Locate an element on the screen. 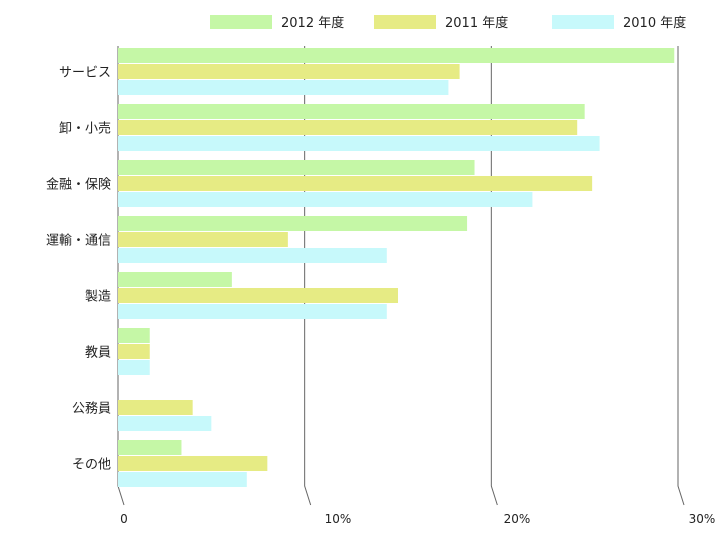  category-label: 教員 is located at coordinates (98, 353).